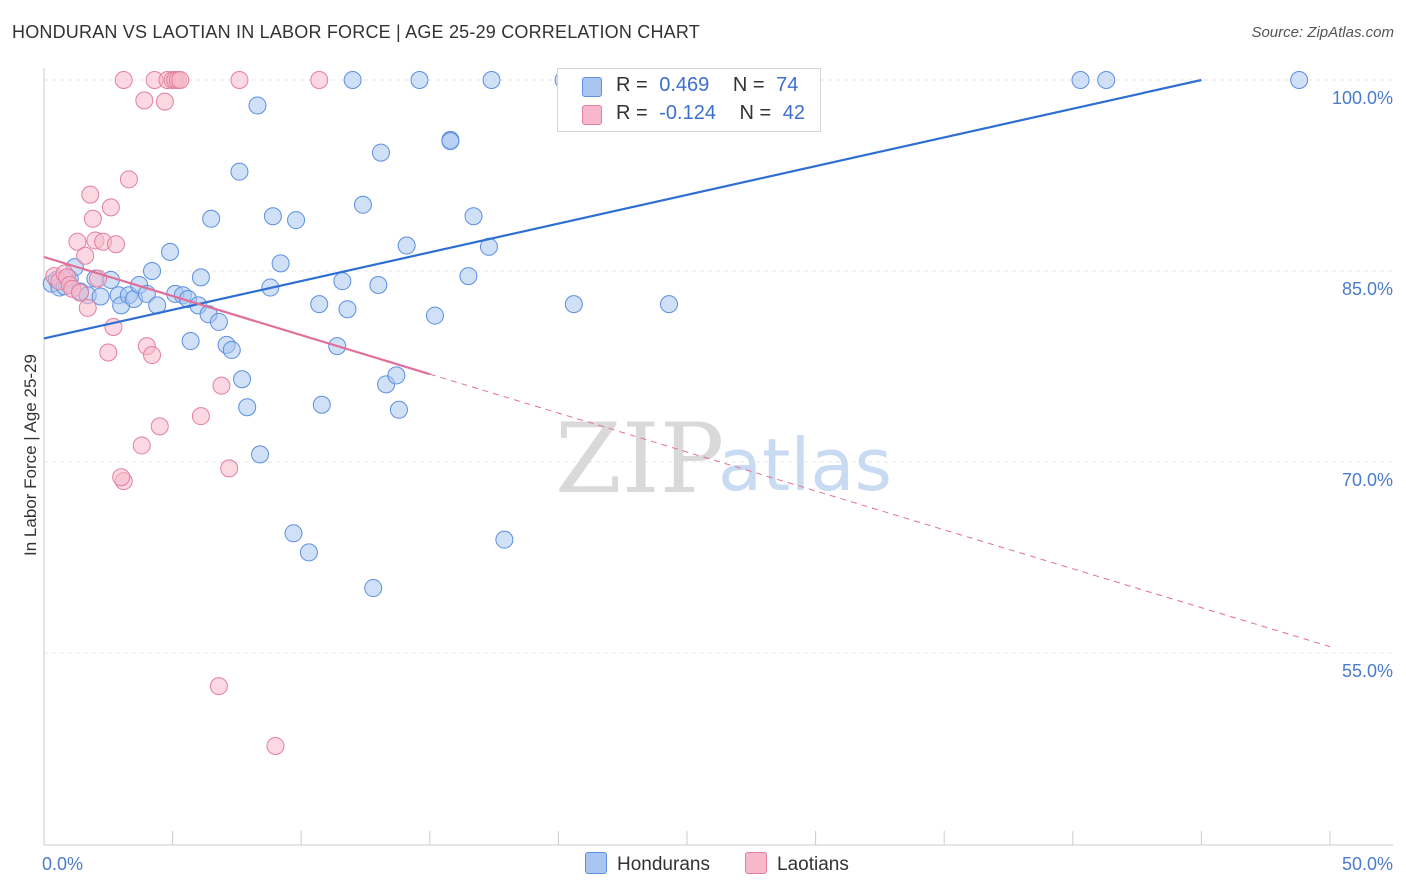 The image size is (1406, 892). I want to click on laotian-trend-line, so click(237, 315).